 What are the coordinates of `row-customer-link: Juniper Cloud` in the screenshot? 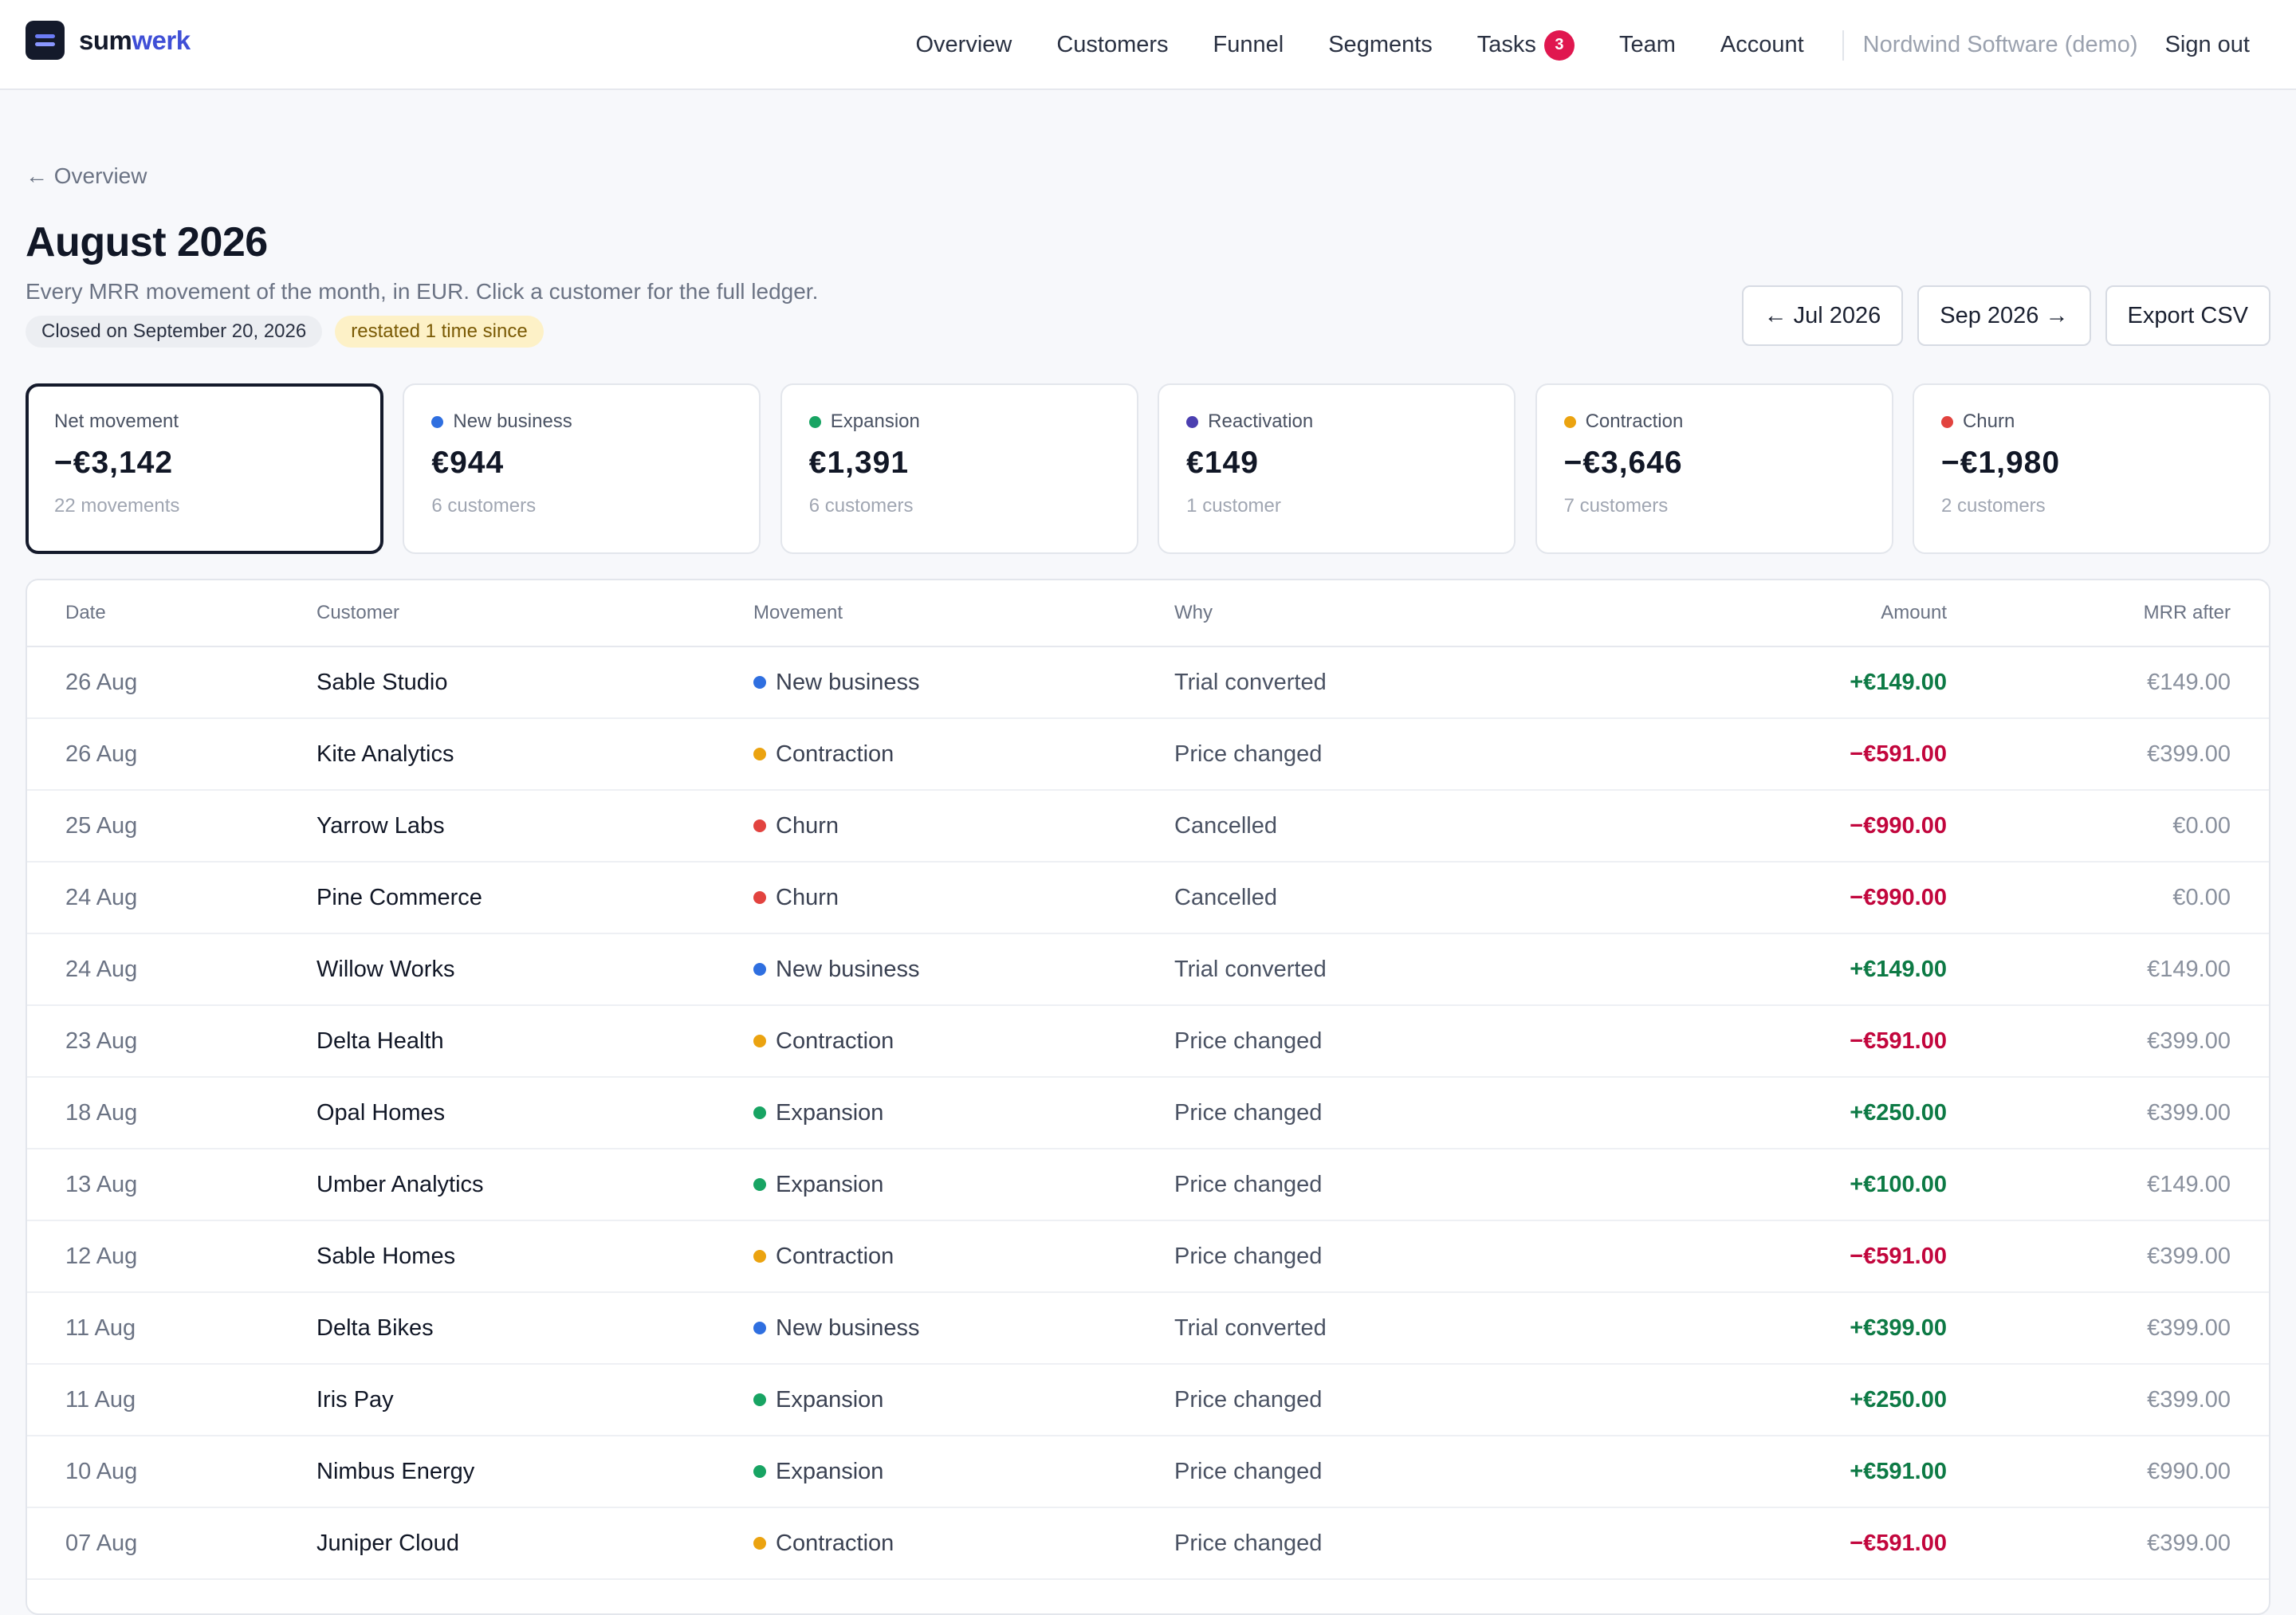 It's located at (387, 1543).